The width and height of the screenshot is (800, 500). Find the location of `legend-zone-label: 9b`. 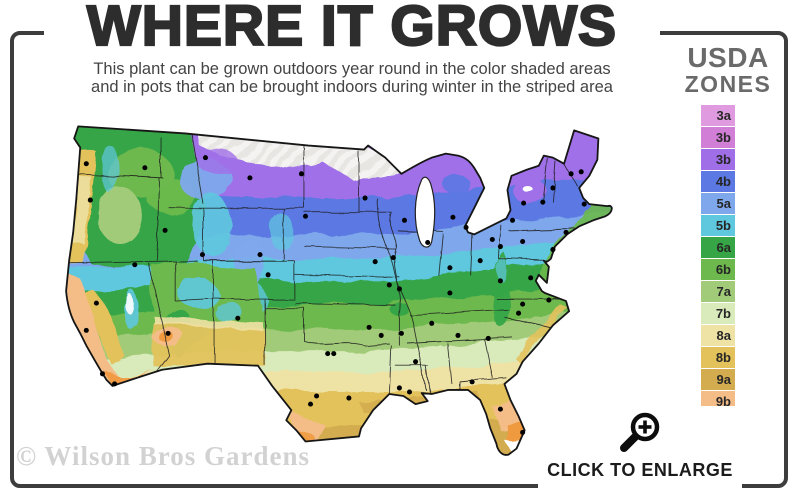

legend-zone-label: 9b is located at coordinates (723, 401).